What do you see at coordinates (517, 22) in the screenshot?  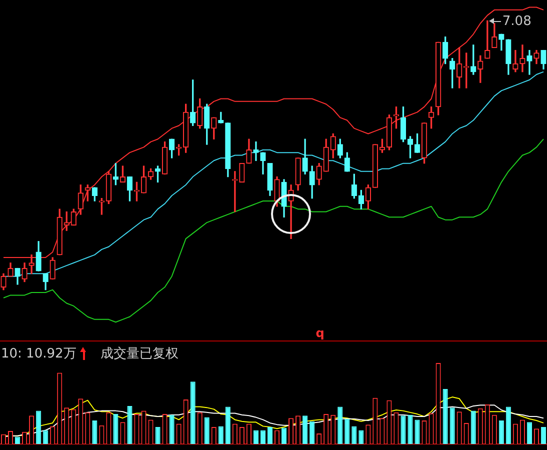 I see `annotation: 7.08` at bounding box center [517, 22].